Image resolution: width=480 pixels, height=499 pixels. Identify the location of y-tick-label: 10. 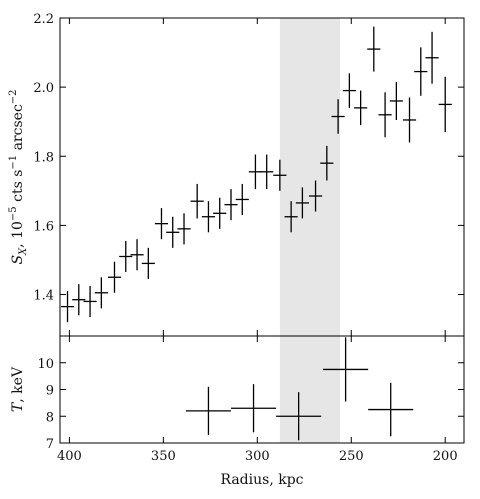
(45, 364).